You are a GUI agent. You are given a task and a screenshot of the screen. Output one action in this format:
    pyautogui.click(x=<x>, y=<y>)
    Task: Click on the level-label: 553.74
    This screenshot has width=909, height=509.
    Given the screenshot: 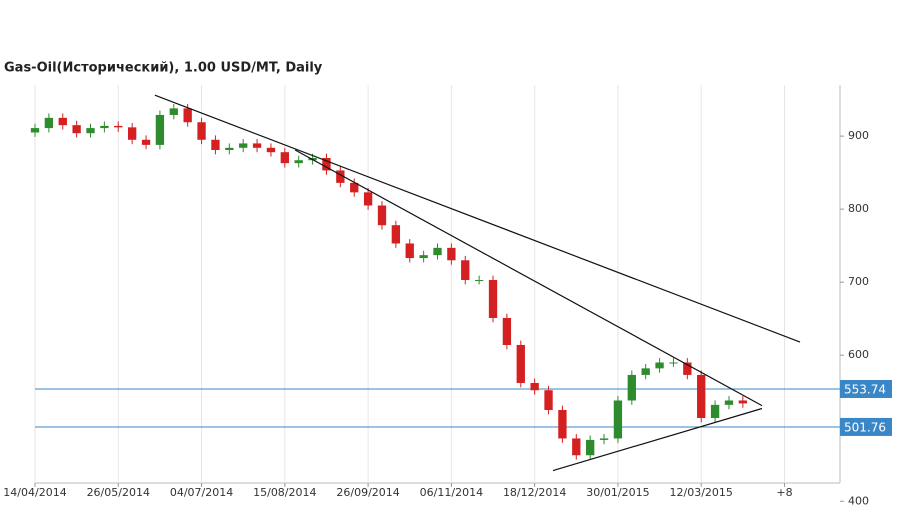 What is the action you would take?
    pyautogui.click(x=865, y=389)
    